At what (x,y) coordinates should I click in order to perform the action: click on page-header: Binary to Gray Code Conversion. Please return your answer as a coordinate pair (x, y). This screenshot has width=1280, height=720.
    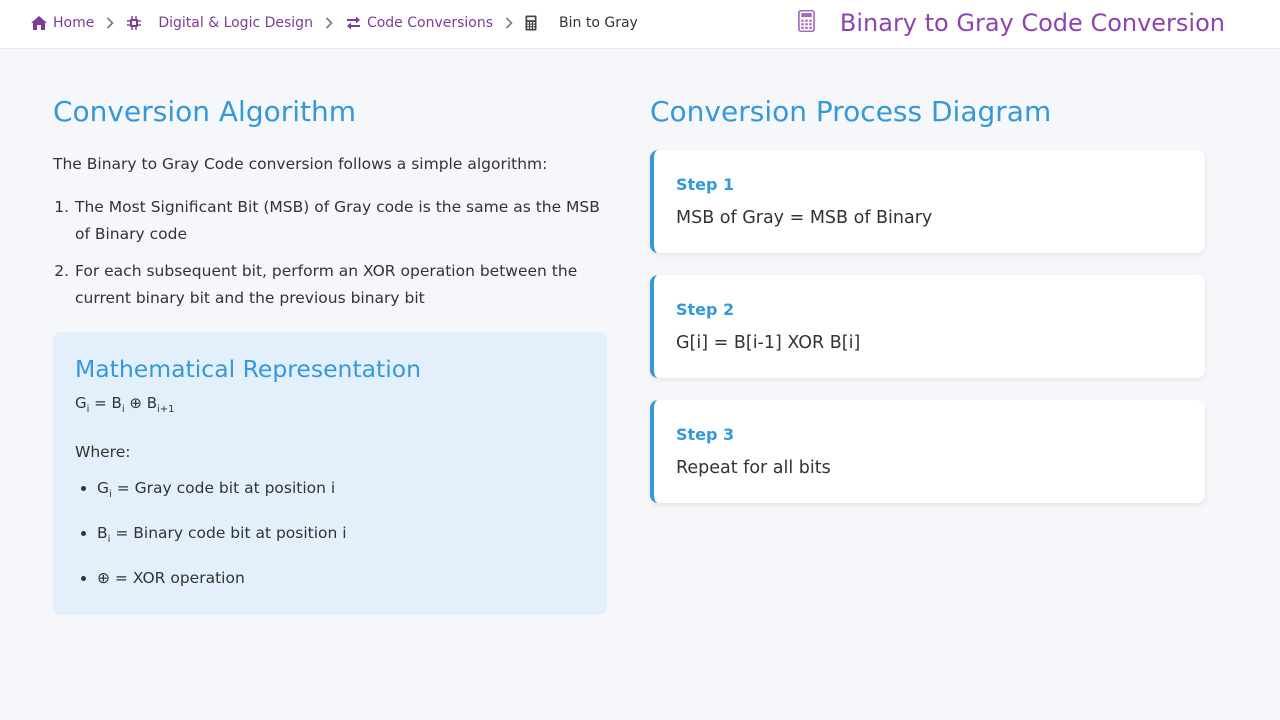
    Looking at the image, I should click on (1011, 22).